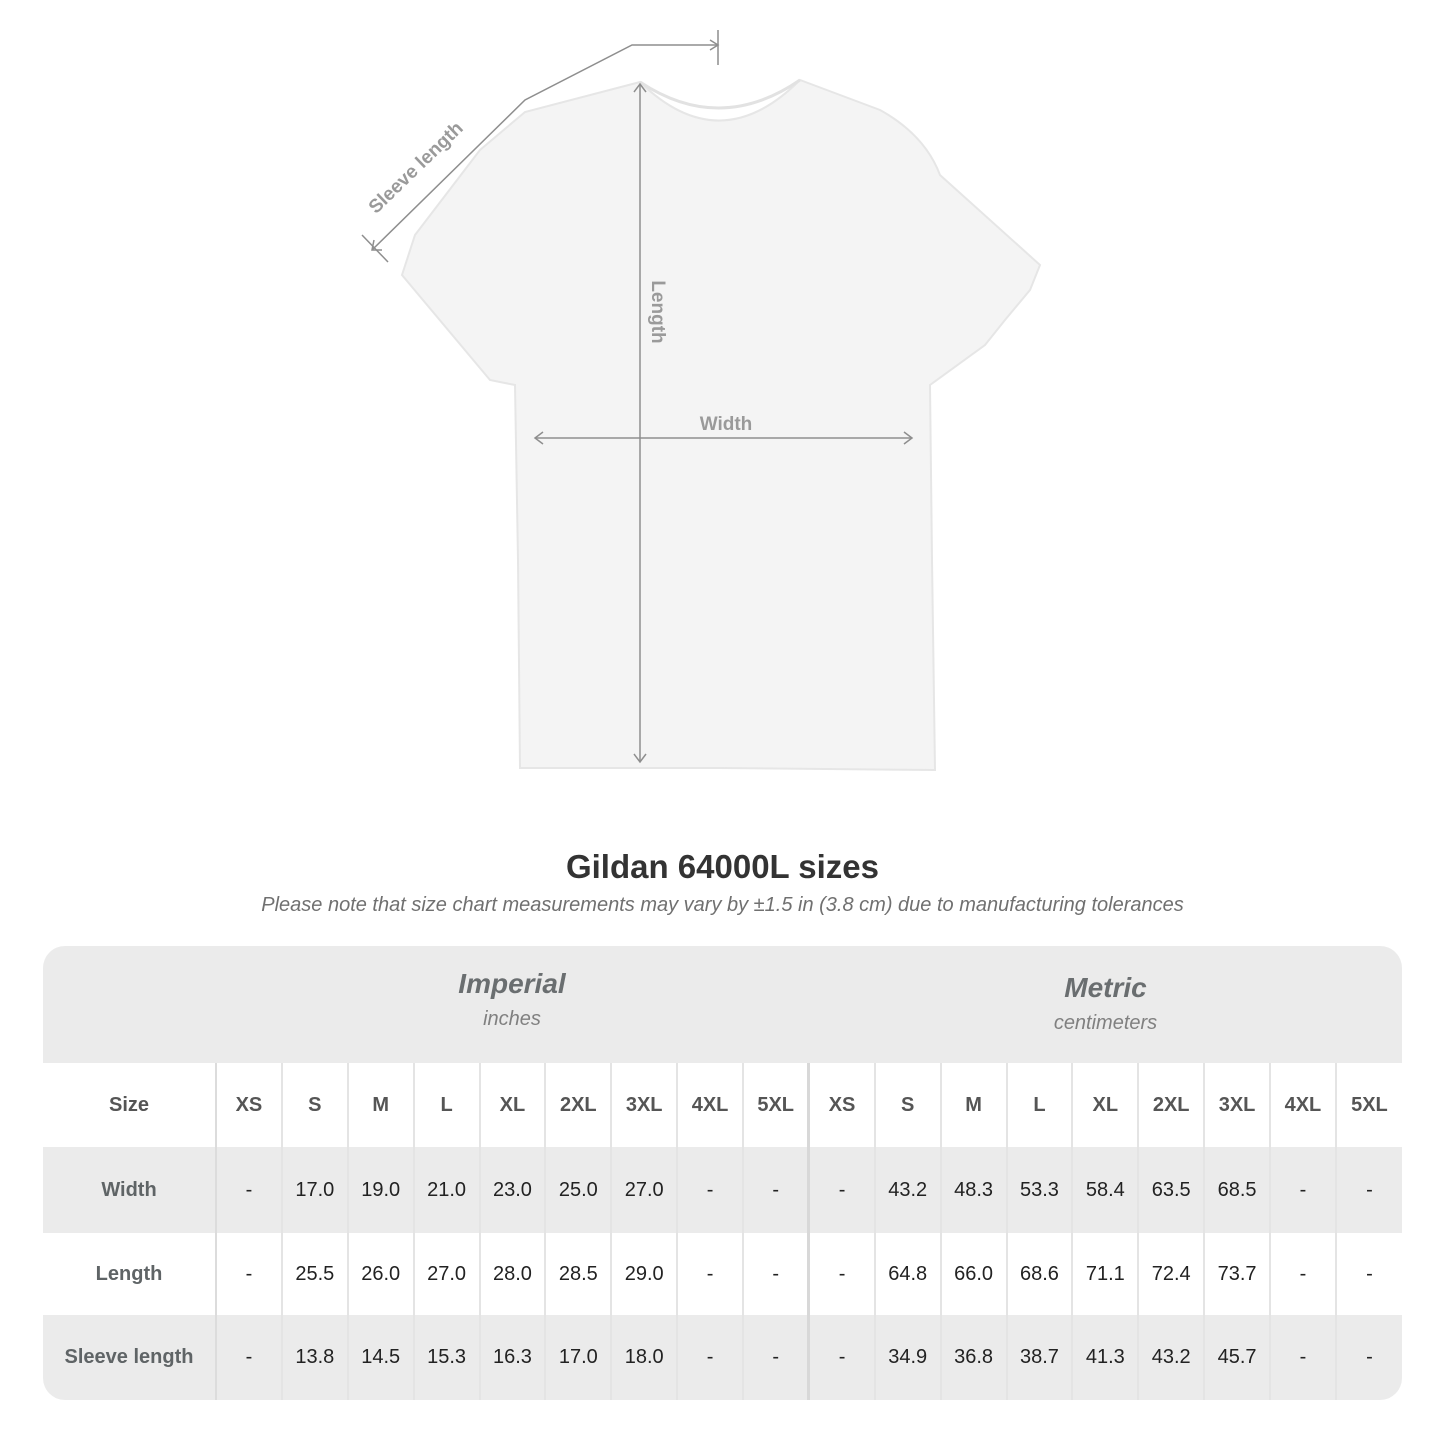  Describe the element at coordinates (130, 1357) in the screenshot. I see `row-label: Sleeve length` at that location.